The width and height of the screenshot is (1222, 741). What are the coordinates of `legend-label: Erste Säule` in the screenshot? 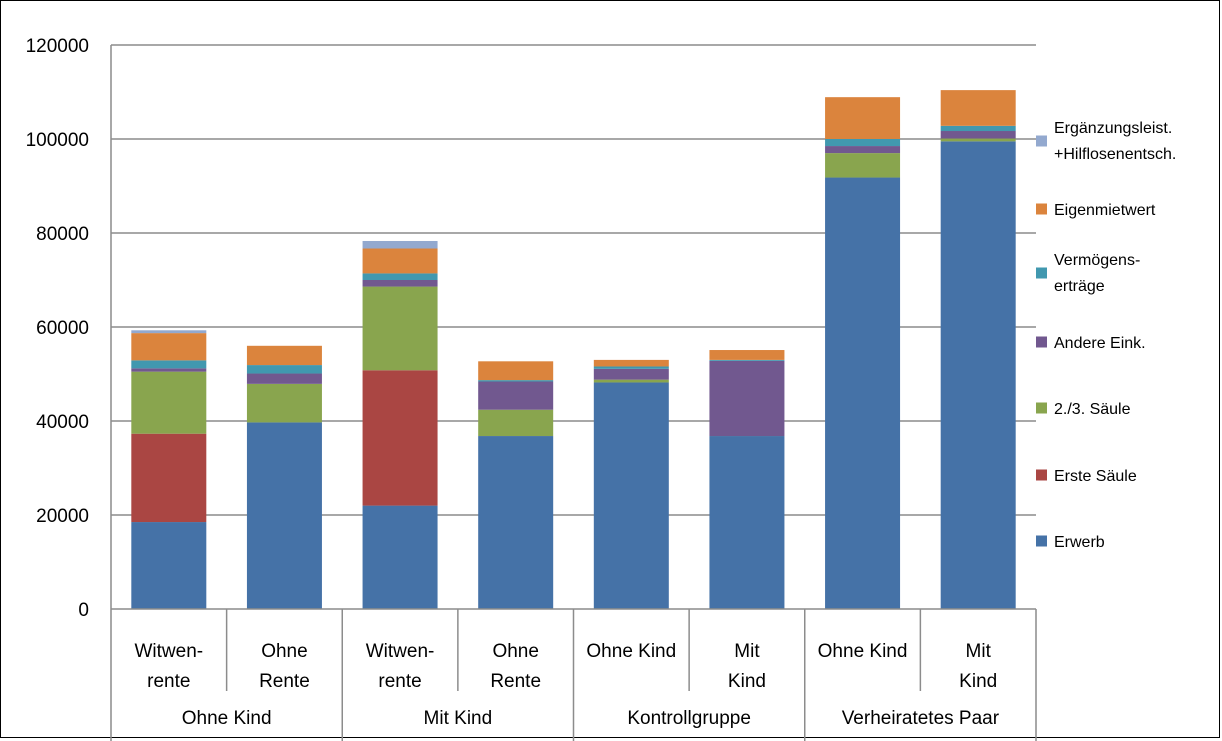 It's located at (1095, 476).